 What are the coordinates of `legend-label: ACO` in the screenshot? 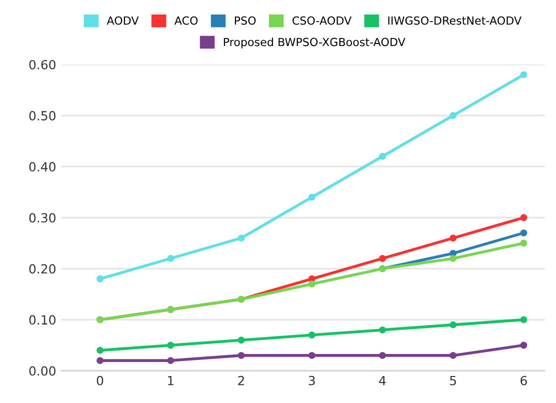 It's located at (186, 20).